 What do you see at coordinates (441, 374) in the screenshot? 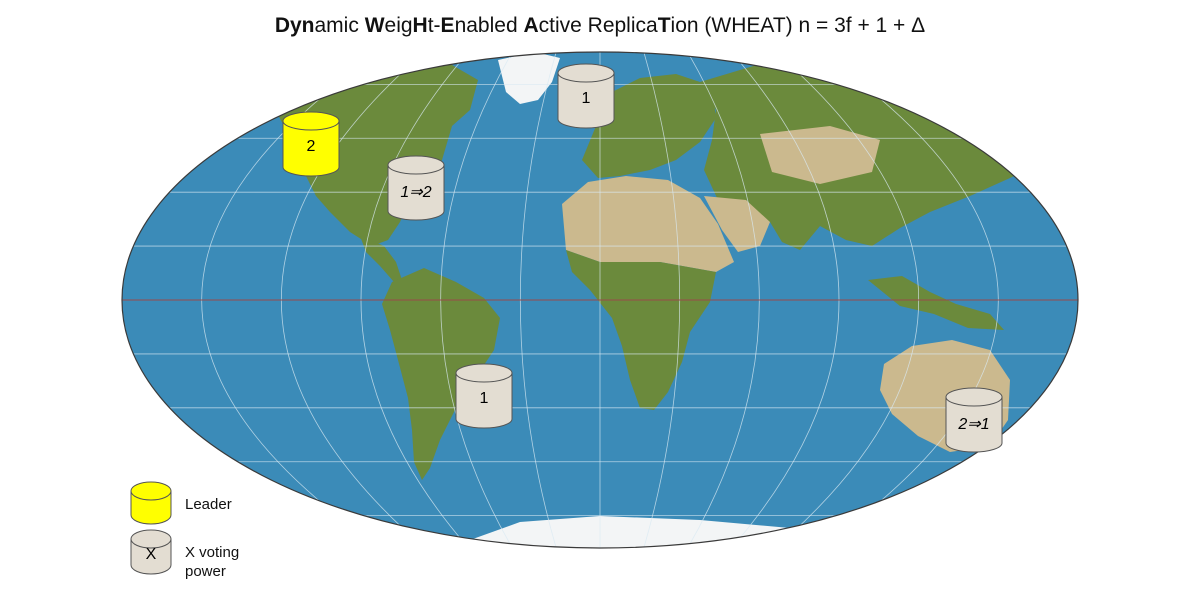
I see `south-america` at bounding box center [441, 374].